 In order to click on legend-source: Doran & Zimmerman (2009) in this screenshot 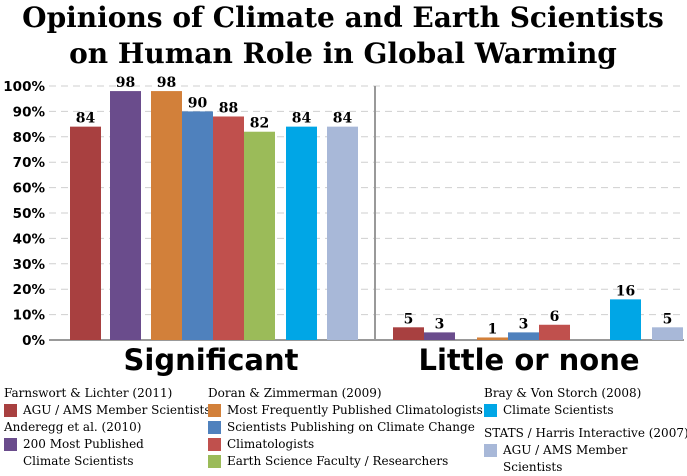, I will do `click(295, 393)`.